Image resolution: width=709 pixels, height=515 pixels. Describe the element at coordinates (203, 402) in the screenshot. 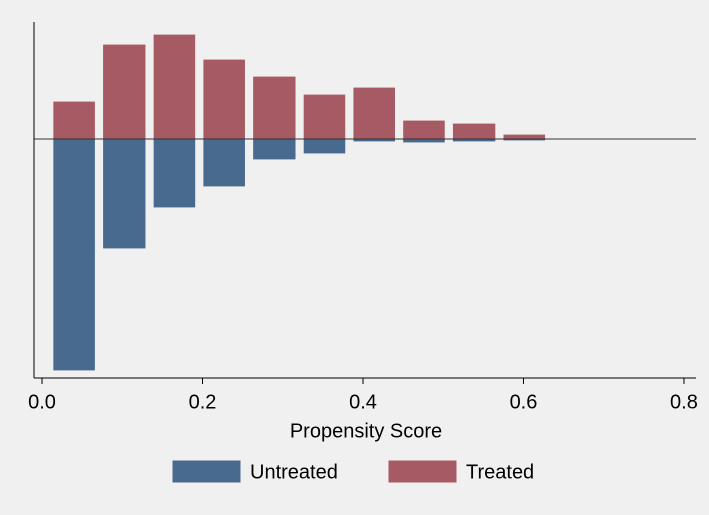

I see `x-tick-label: 0.2` at that location.